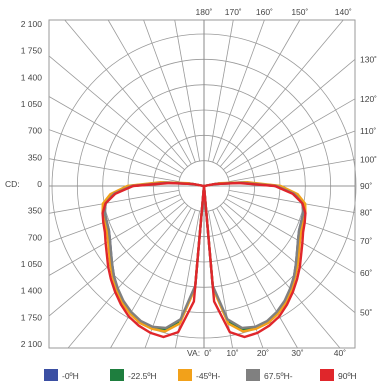 This screenshot has width=385, height=392. I want to click on angle-label-top: 150˚, so click(299, 12).